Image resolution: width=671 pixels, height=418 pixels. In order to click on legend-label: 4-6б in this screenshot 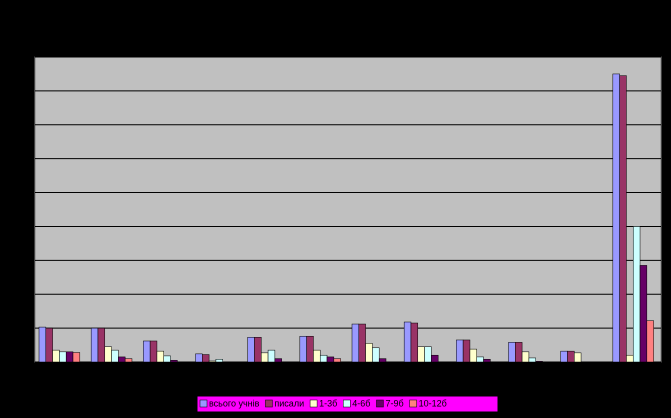, I will do `click(361, 403)`.